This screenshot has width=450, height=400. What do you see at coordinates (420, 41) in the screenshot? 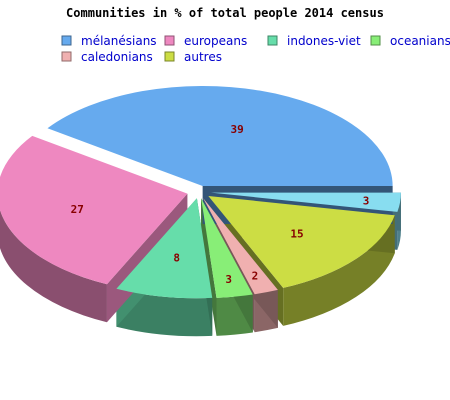
I see `legend-label: oceanians` at bounding box center [420, 41].